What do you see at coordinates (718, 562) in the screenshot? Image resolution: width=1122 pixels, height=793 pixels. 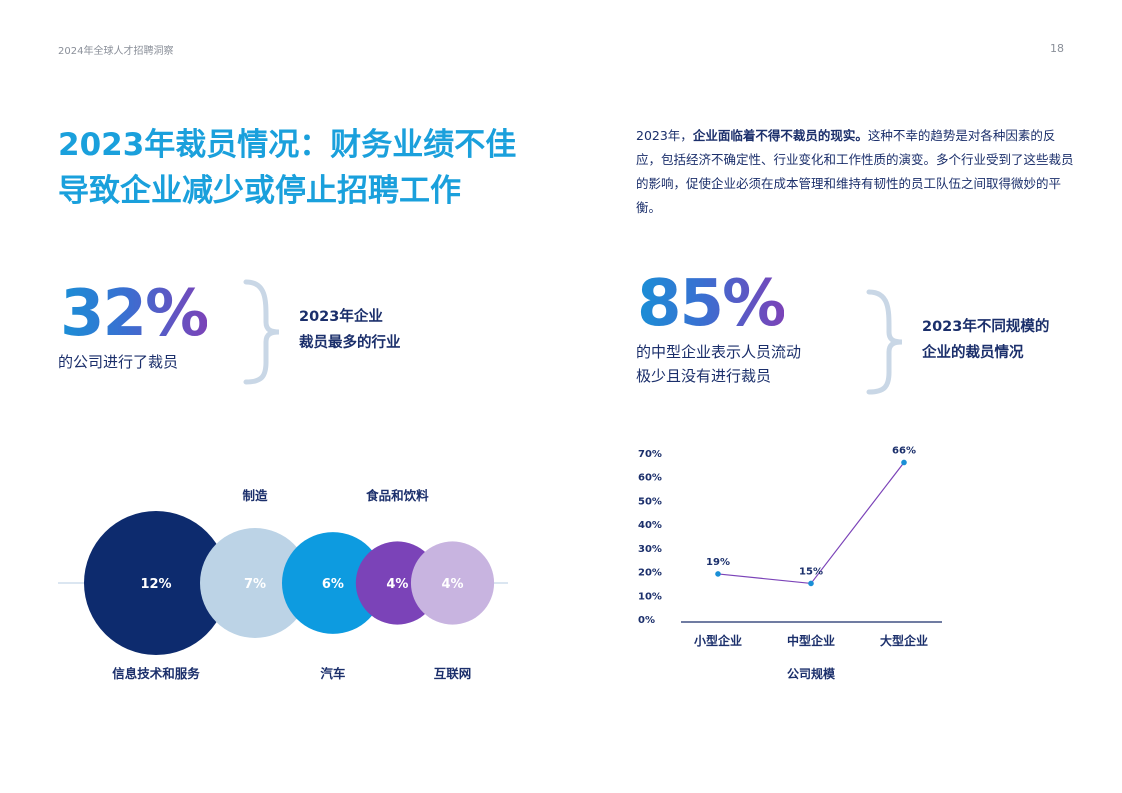 I see `data-label-0: 19%` at bounding box center [718, 562].